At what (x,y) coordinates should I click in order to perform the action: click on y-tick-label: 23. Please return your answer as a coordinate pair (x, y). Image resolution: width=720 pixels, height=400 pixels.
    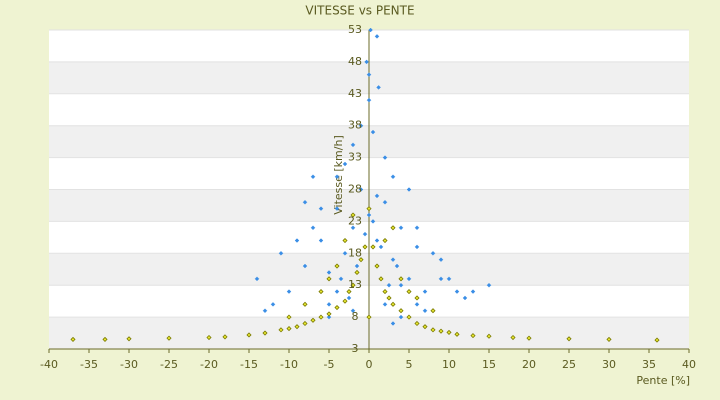
    Looking at the image, I should click on (355, 220).